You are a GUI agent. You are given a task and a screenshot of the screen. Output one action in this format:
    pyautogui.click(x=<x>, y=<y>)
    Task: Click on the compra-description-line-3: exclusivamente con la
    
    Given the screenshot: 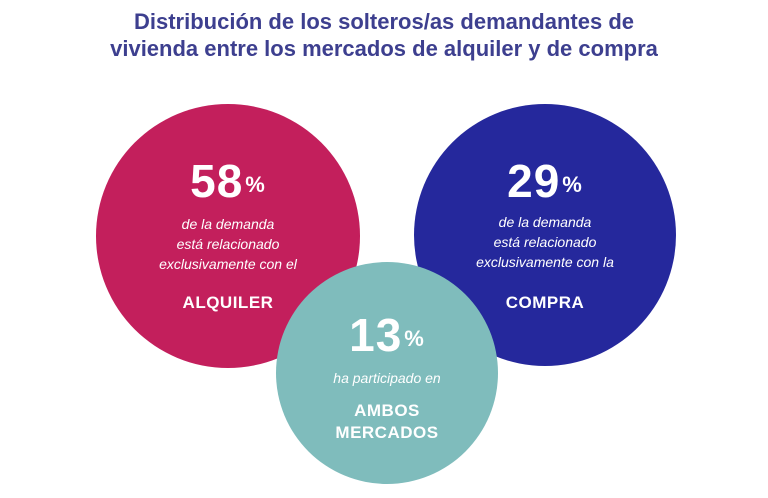 What is the action you would take?
    pyautogui.click(x=545, y=262)
    